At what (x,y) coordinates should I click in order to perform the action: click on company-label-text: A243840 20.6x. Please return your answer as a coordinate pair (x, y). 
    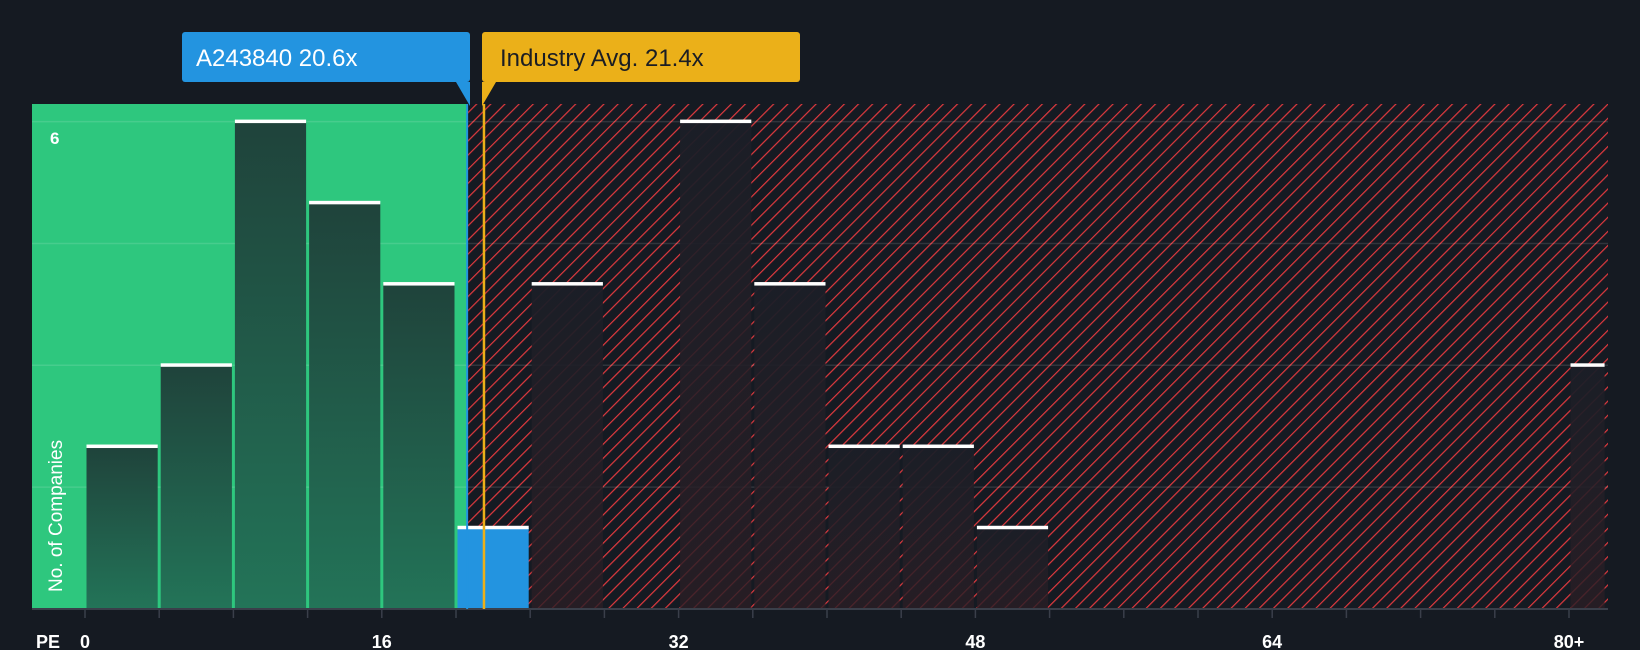
    Looking at the image, I should click on (276, 58).